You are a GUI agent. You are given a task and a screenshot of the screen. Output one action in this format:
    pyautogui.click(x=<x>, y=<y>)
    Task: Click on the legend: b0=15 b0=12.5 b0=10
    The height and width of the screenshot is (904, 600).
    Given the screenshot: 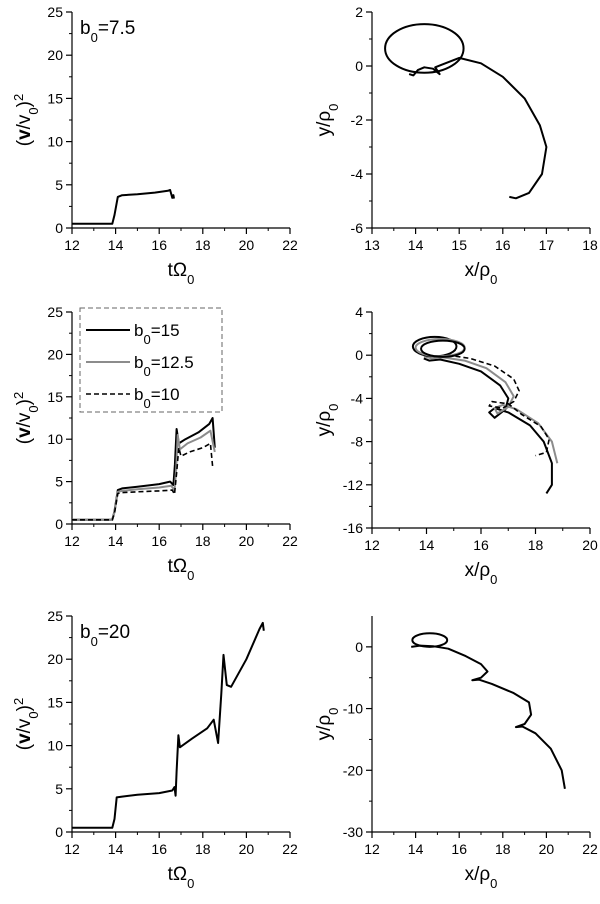 What is the action you would take?
    pyautogui.click(x=151, y=360)
    